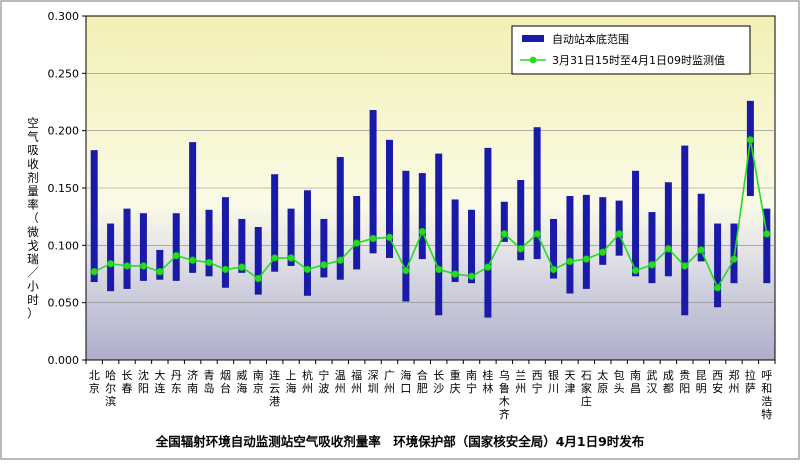  I want to click on legend-swatch-point, so click(533, 60).